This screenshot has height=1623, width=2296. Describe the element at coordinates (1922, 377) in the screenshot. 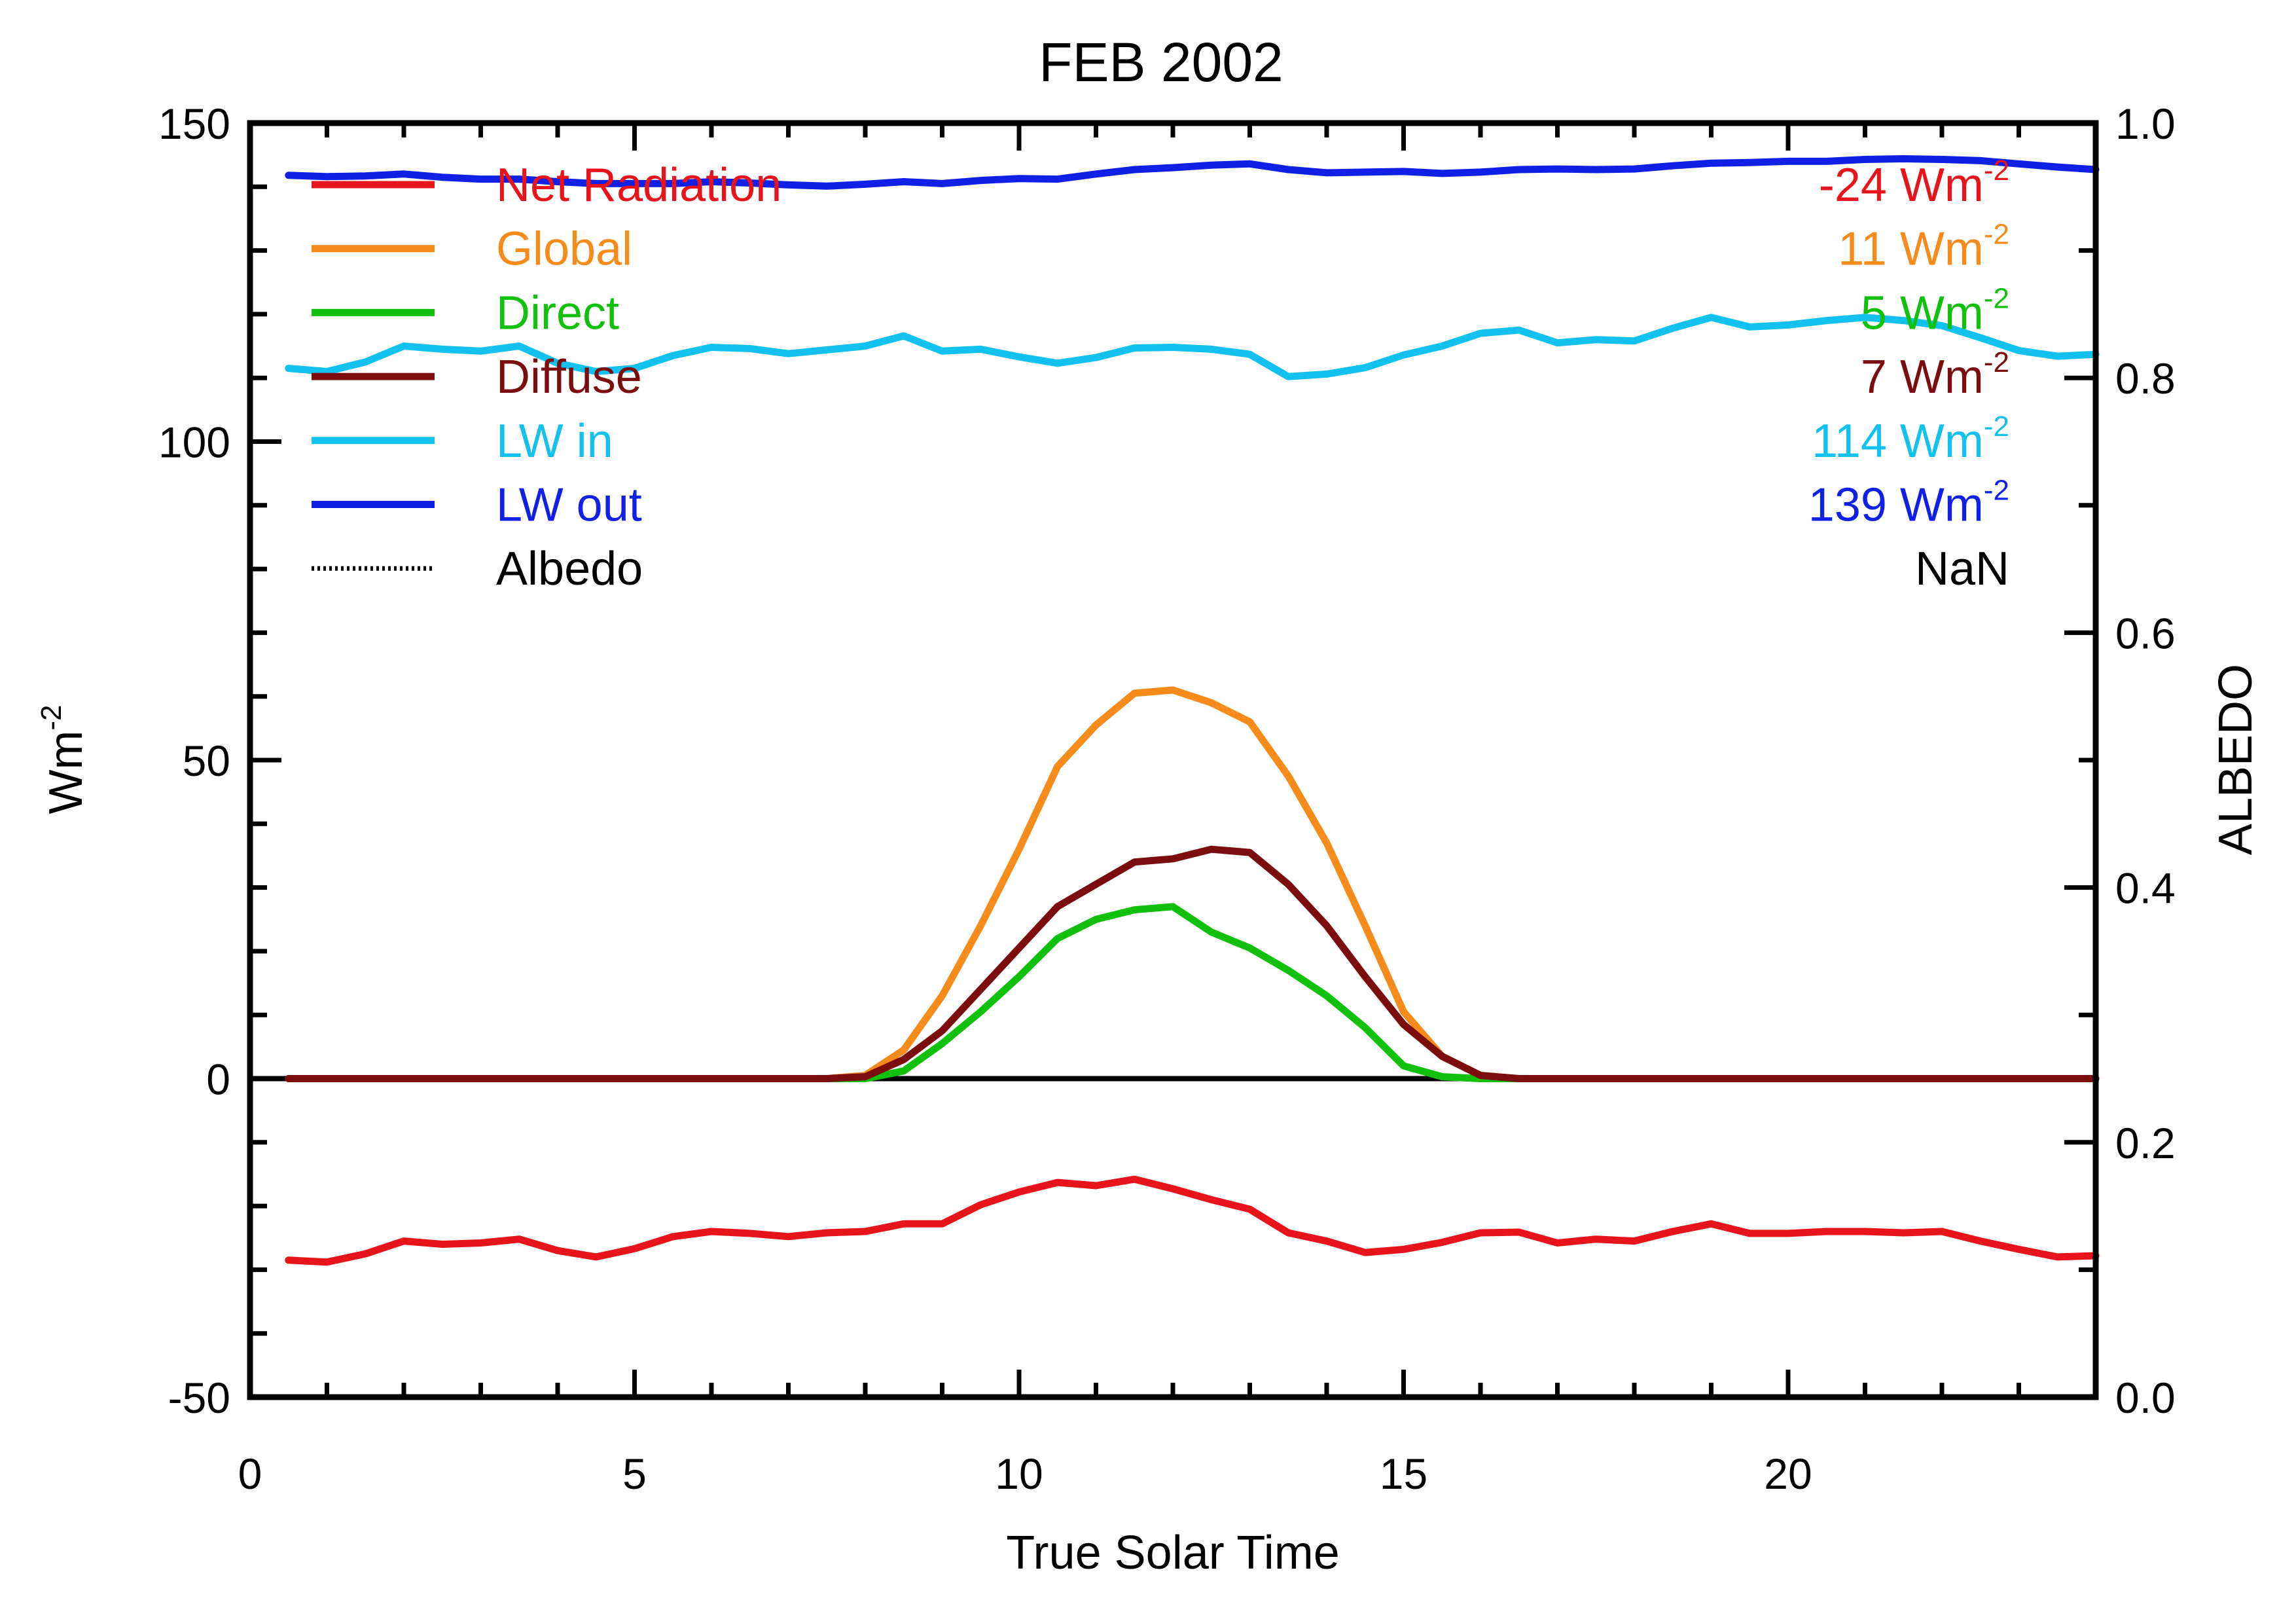

I see `legend-mean-value: 7 Wm` at that location.